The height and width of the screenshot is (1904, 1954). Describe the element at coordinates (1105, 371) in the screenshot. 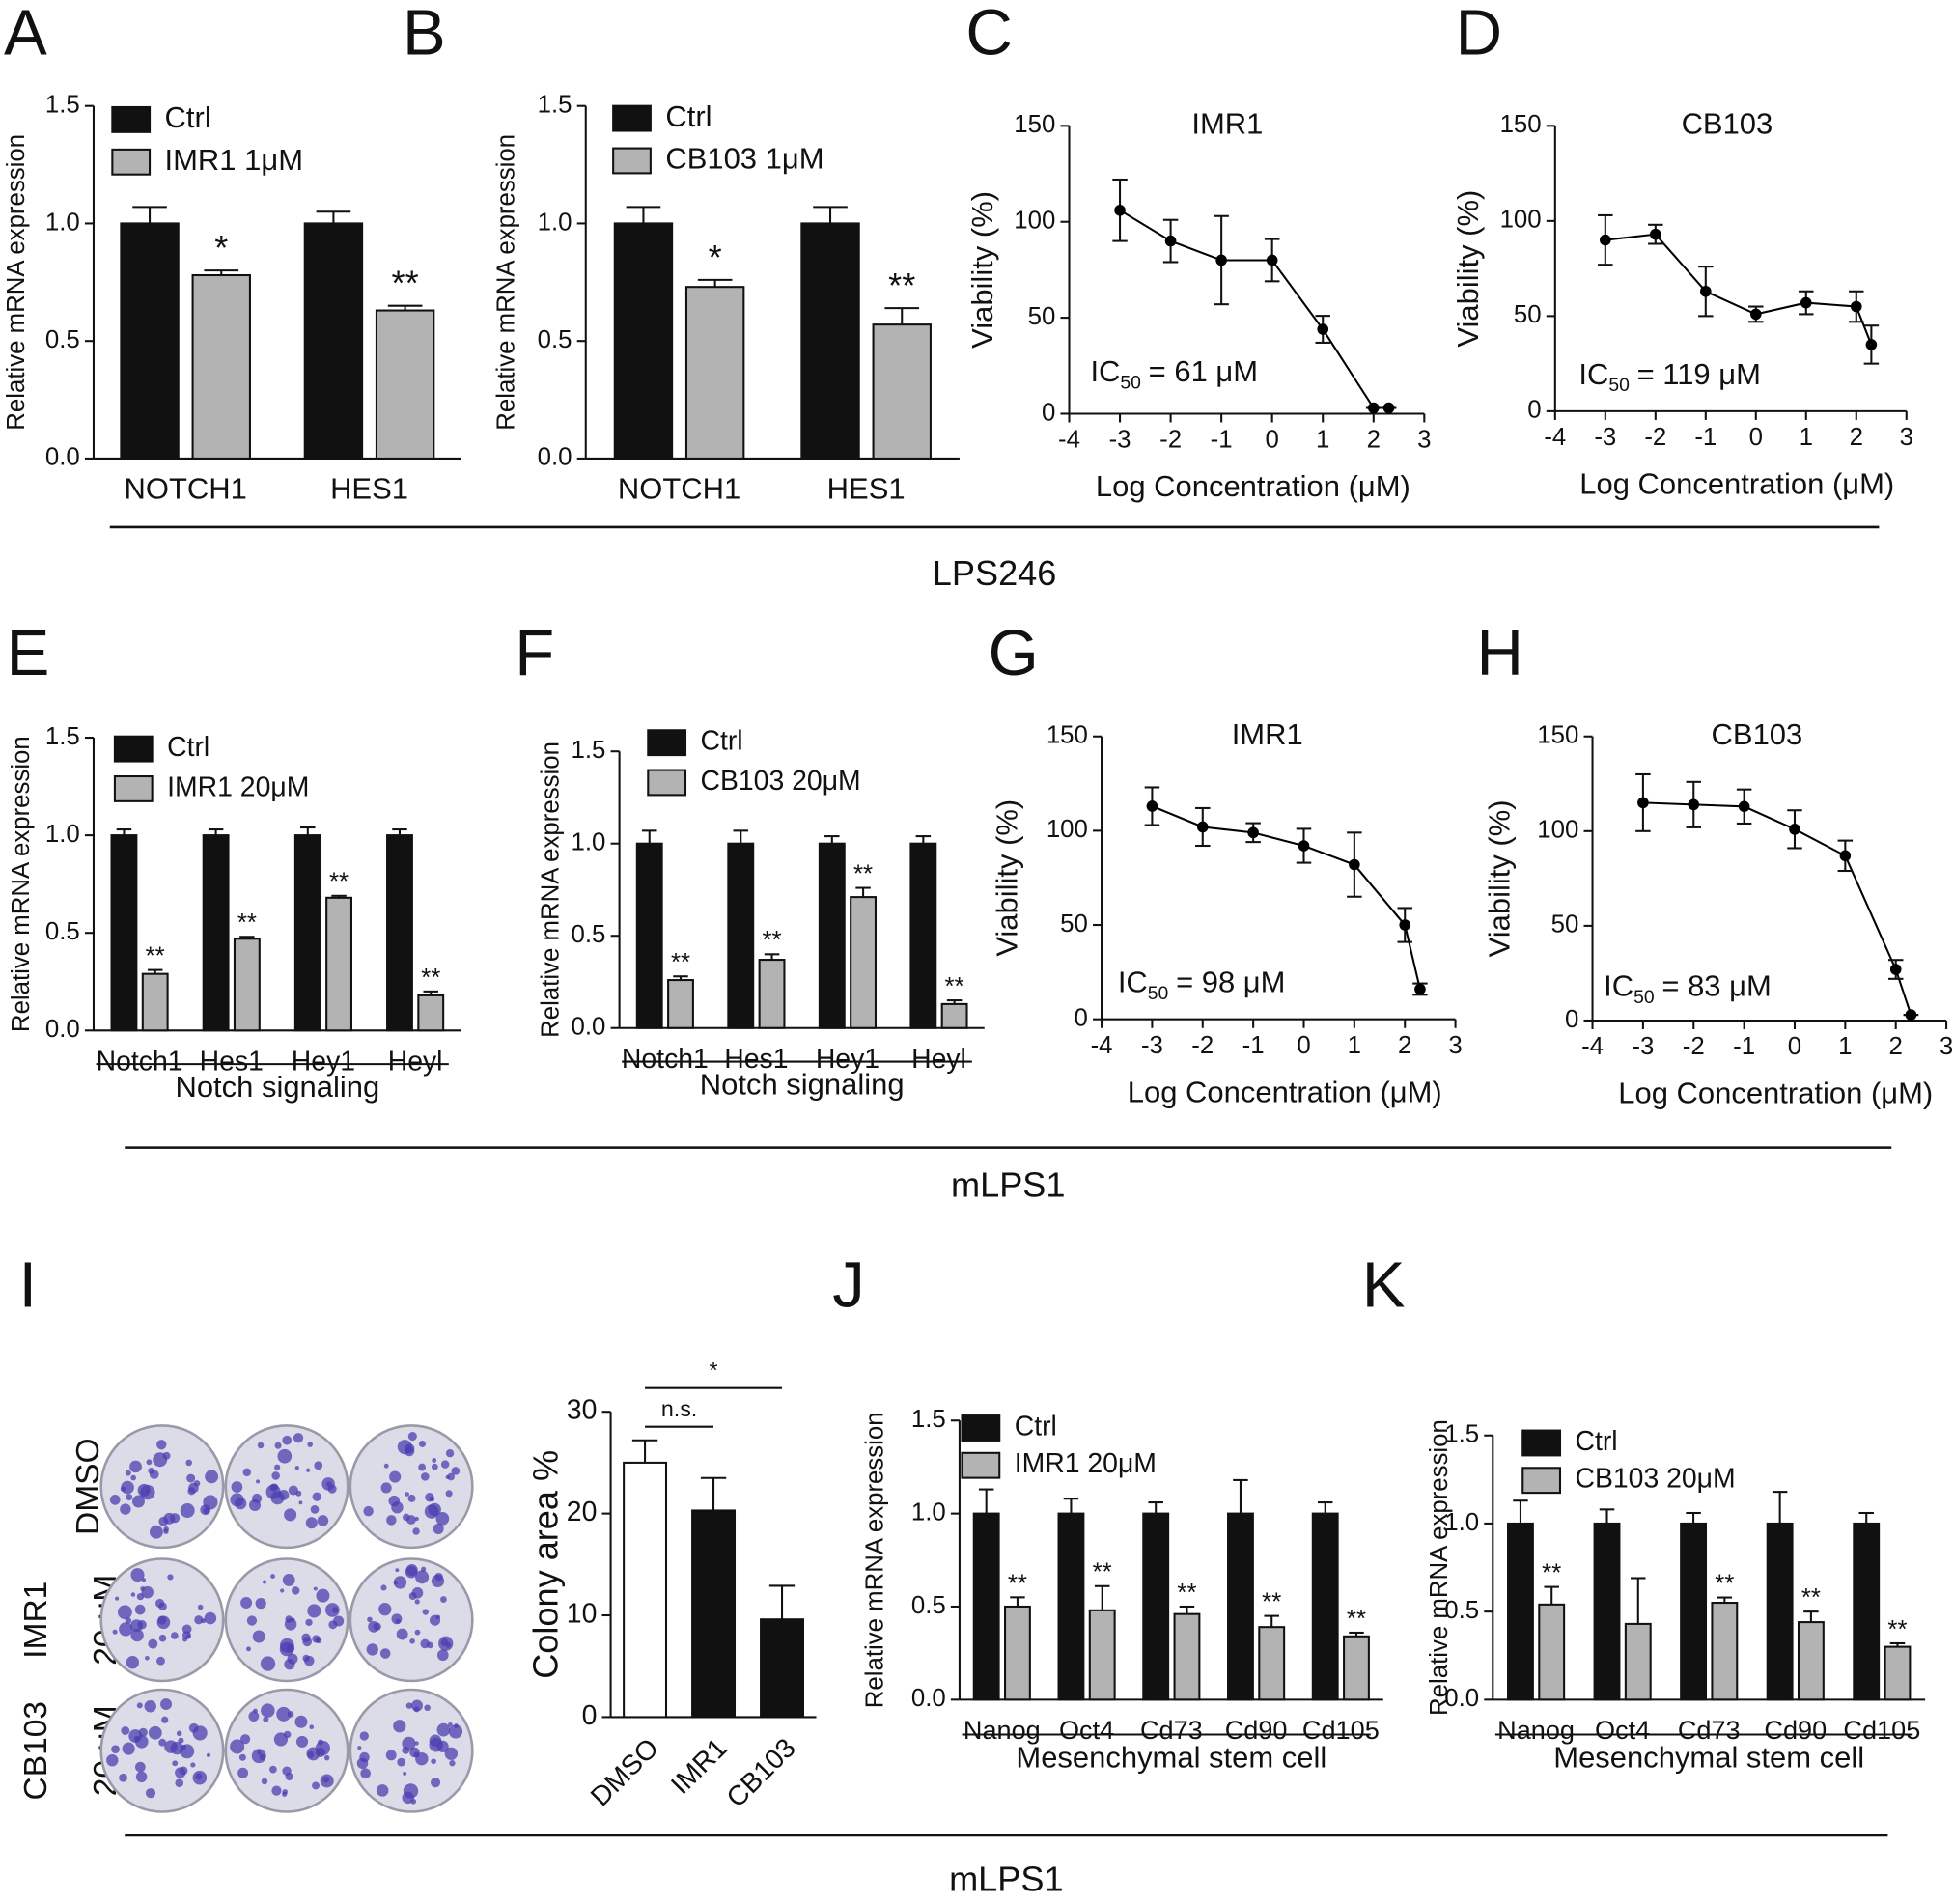

I see `ic50-text: IC` at that location.